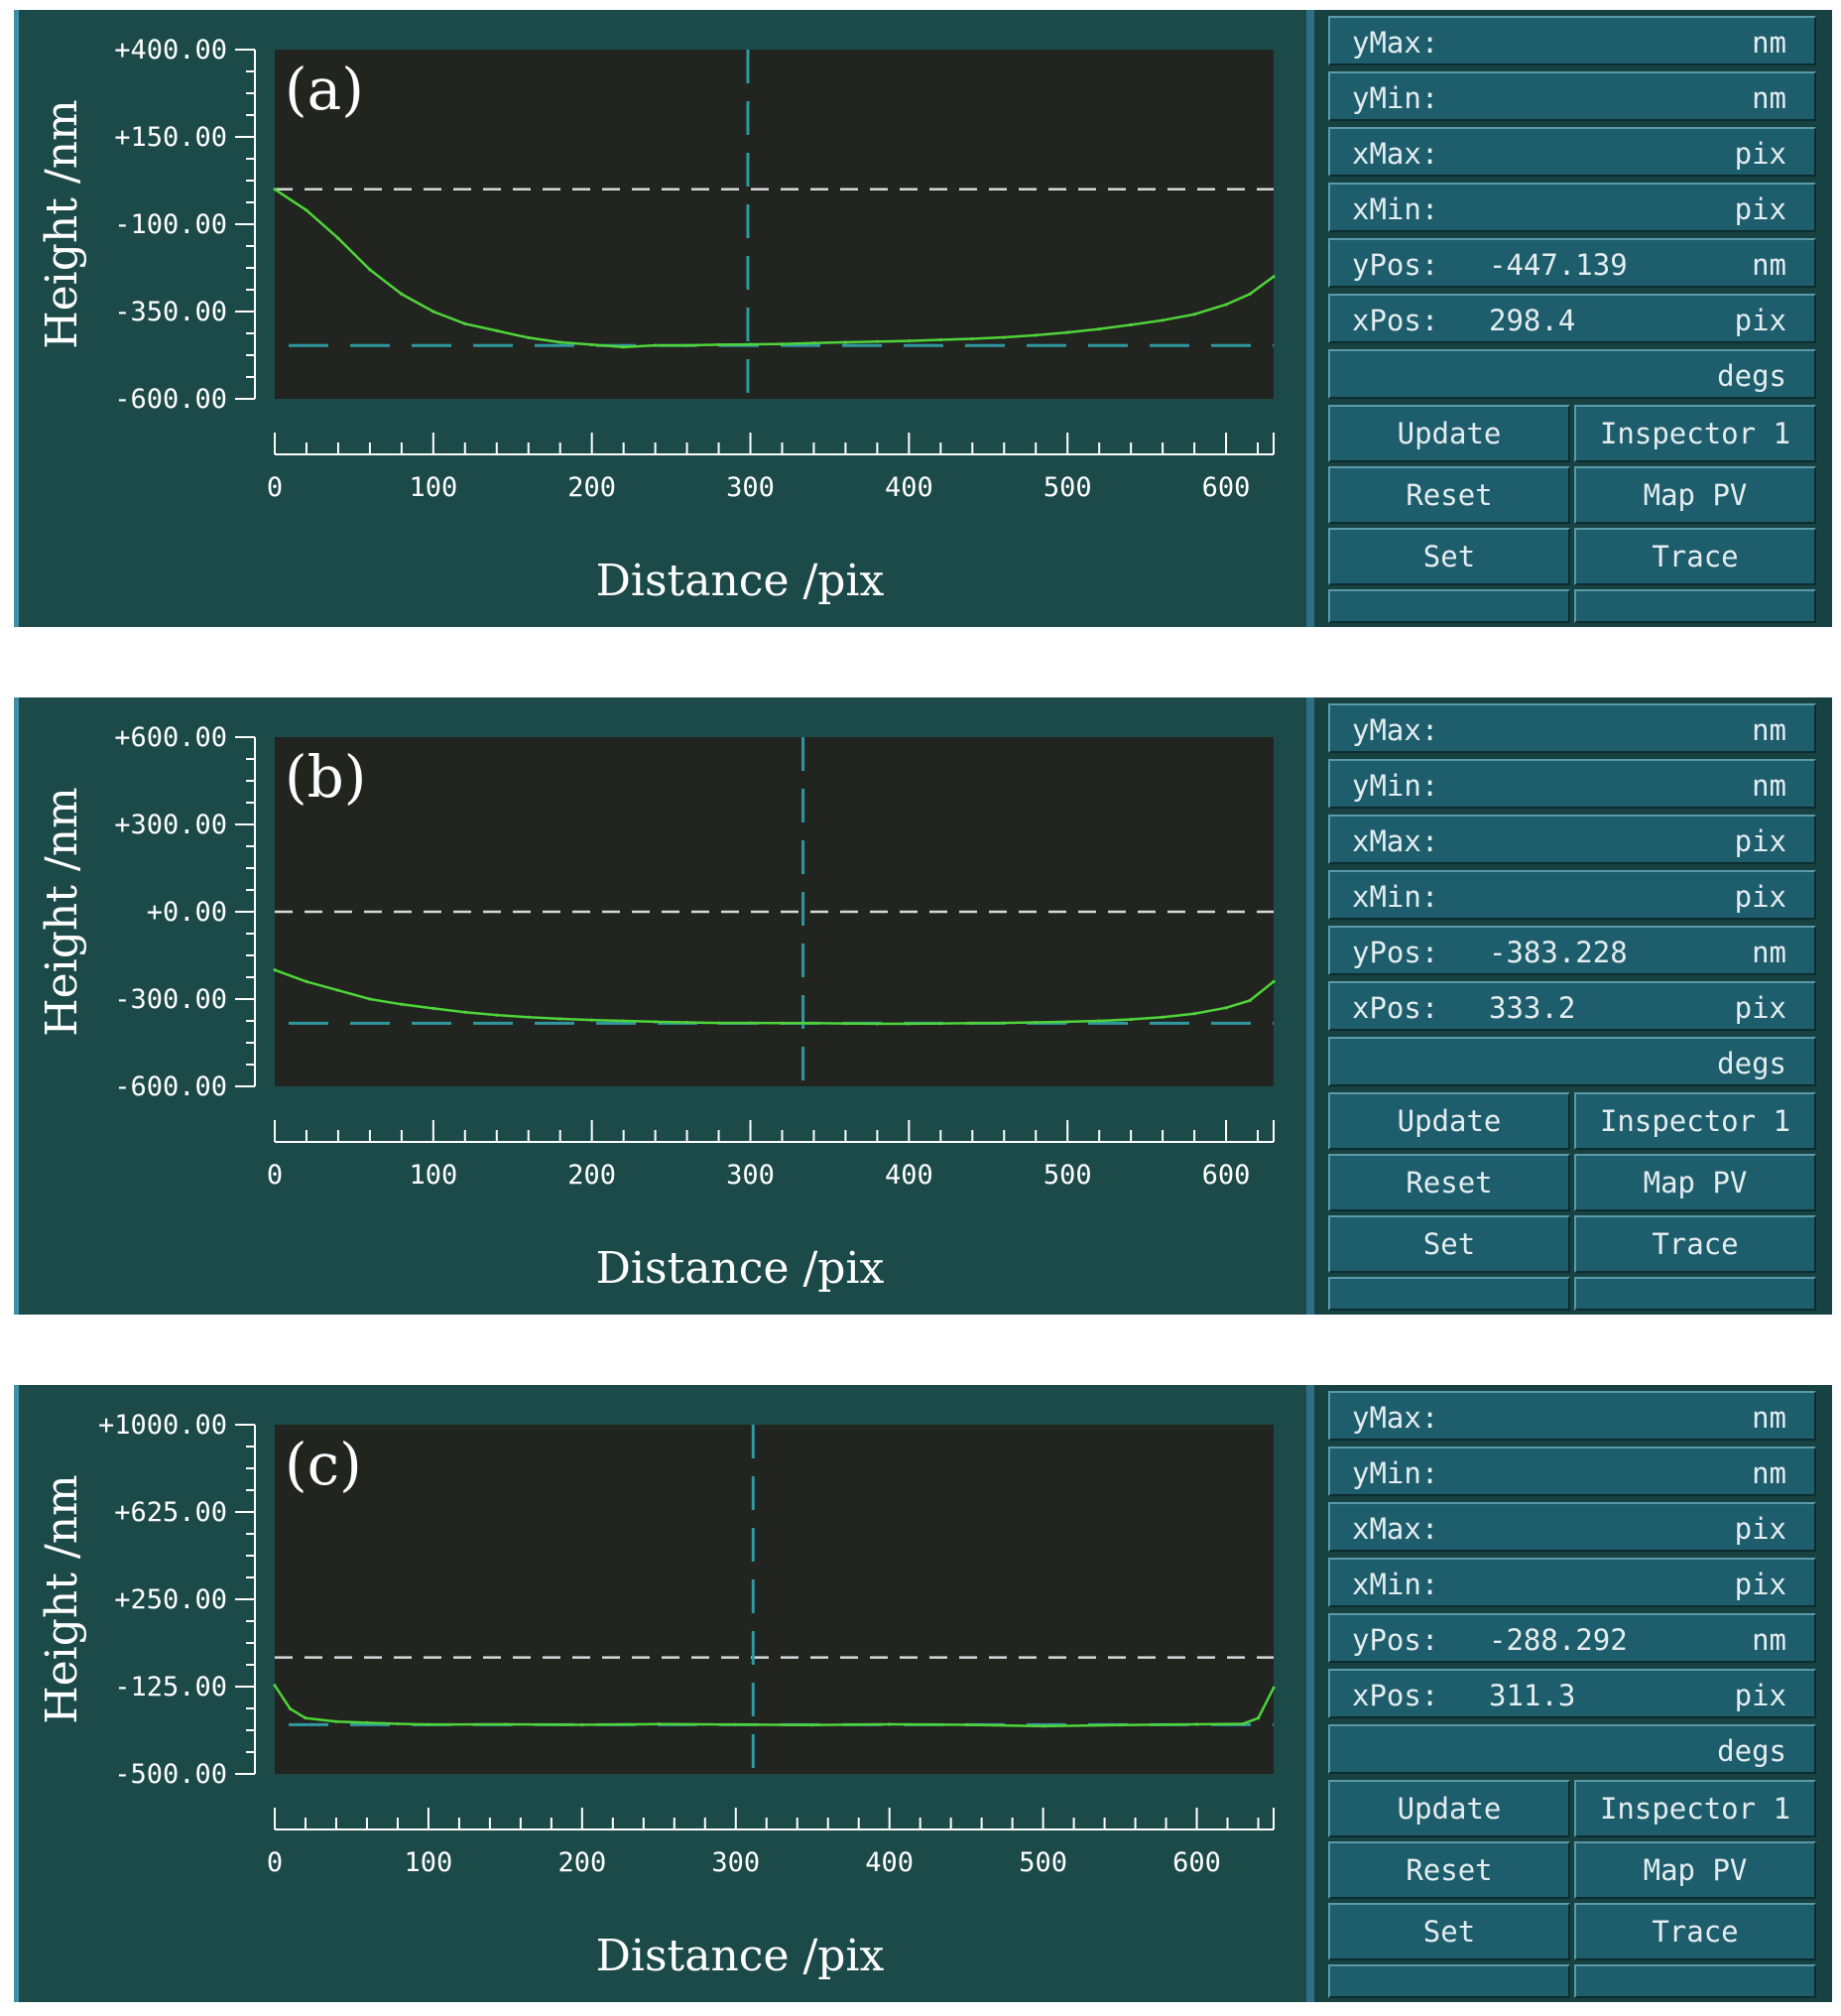  I want to click on x-axis-title-c: Distance /pix, so click(741, 1956).